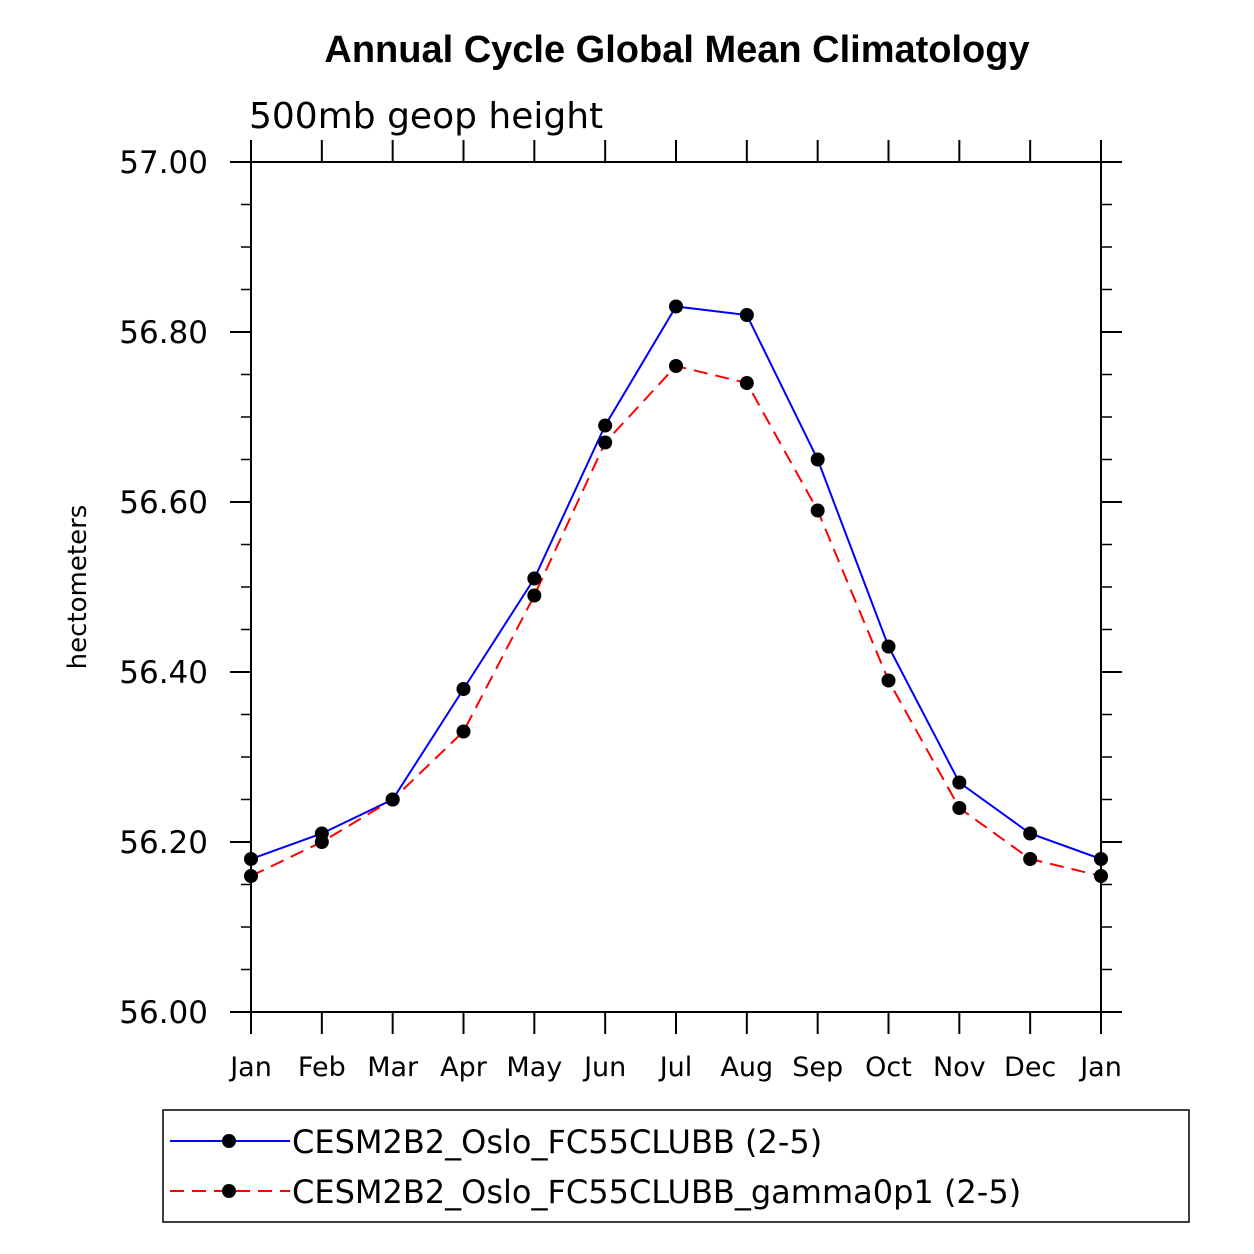 The width and height of the screenshot is (1254, 1254). Describe the element at coordinates (163, 333) in the screenshot. I see `y-tick-label: 56.80` at that location.